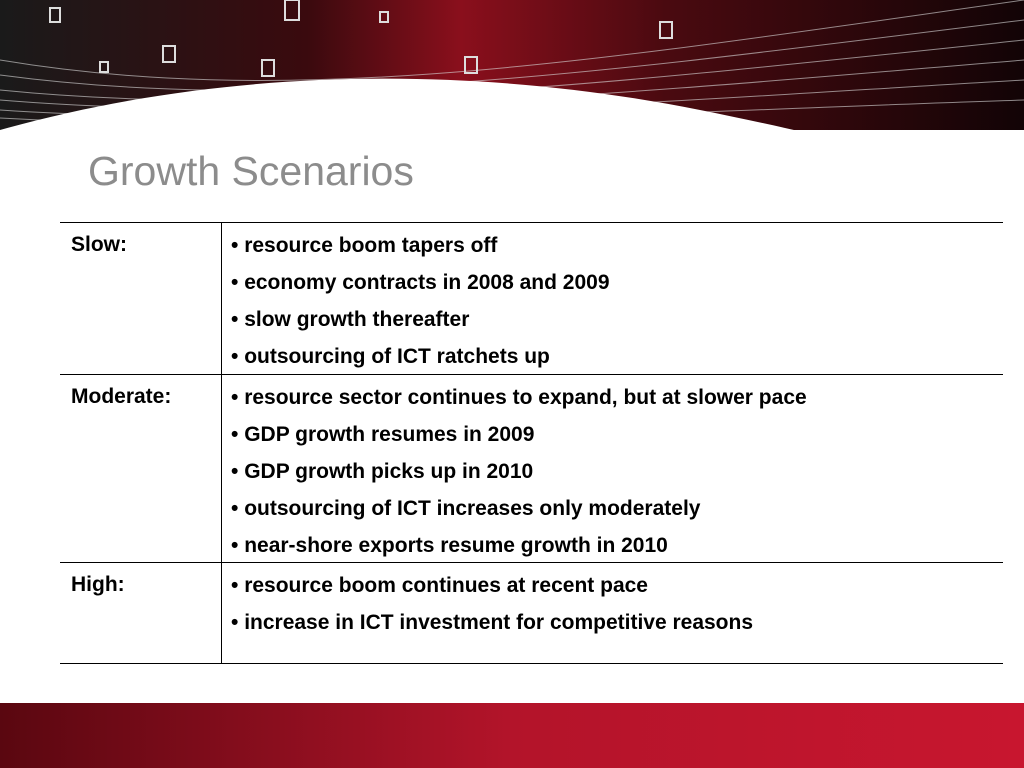 This screenshot has width=1024, height=768. Describe the element at coordinates (251, 171) in the screenshot. I see `slide-title: Growth Scenarios` at that location.